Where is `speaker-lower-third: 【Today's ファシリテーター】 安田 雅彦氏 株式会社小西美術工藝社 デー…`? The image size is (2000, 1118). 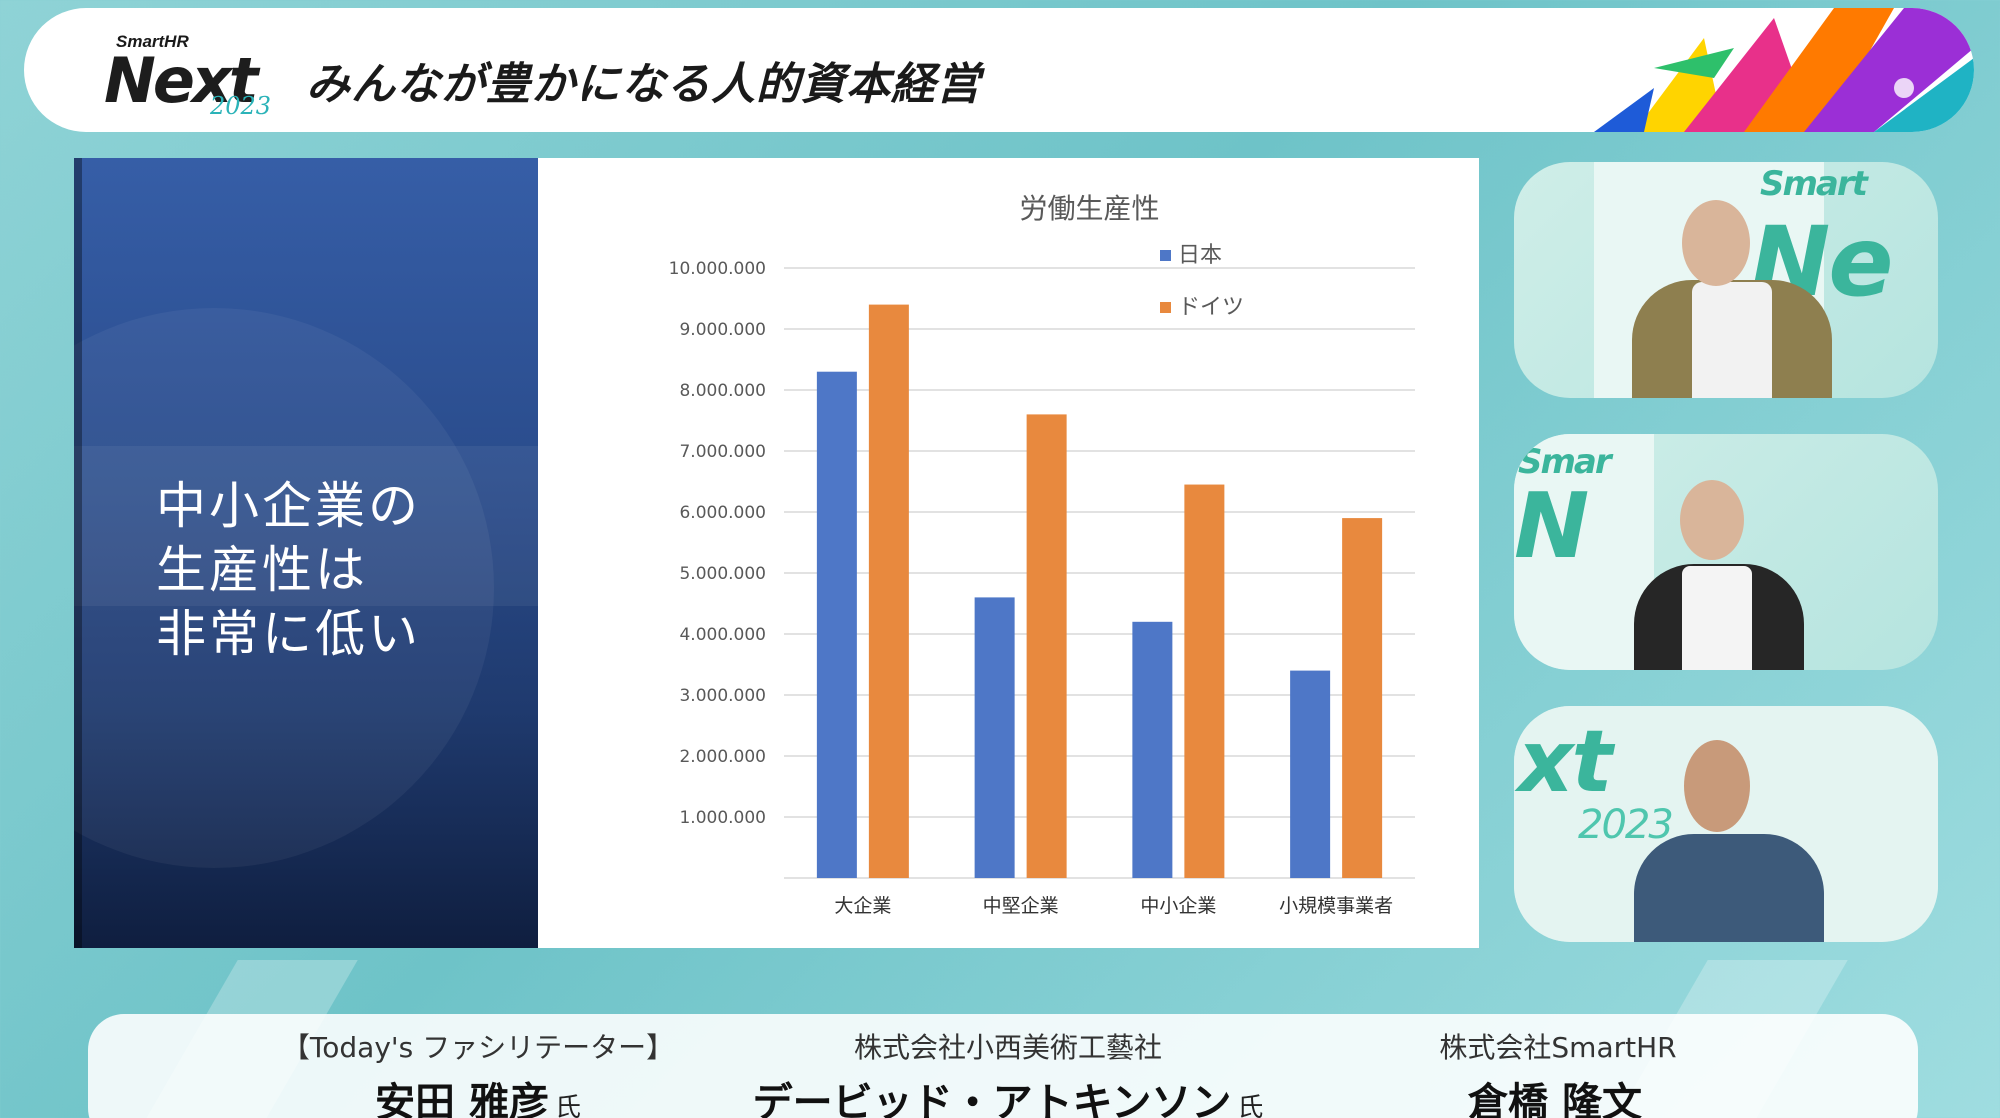
speaker-lower-third: 【Today's ファシリテーター】 安田 雅彦氏 株式会社小西美術工藝社 デー… is located at coordinates (1003, 1066).